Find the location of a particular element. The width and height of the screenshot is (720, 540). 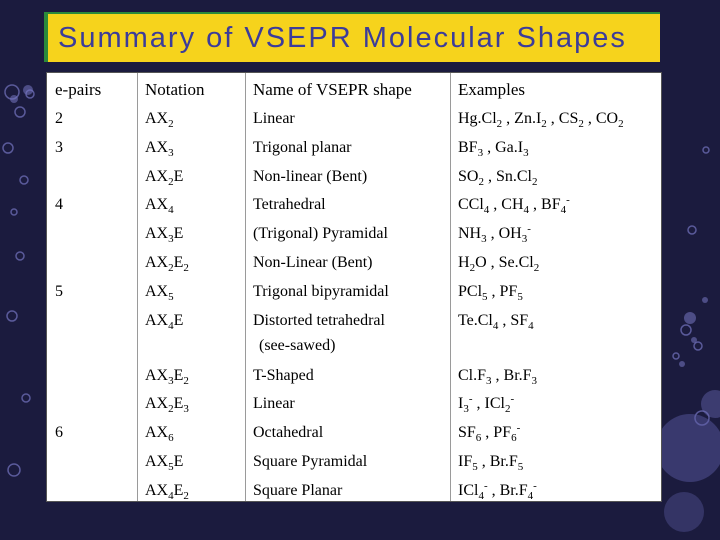

cell-epairs: 4 is located at coordinates (59, 204).